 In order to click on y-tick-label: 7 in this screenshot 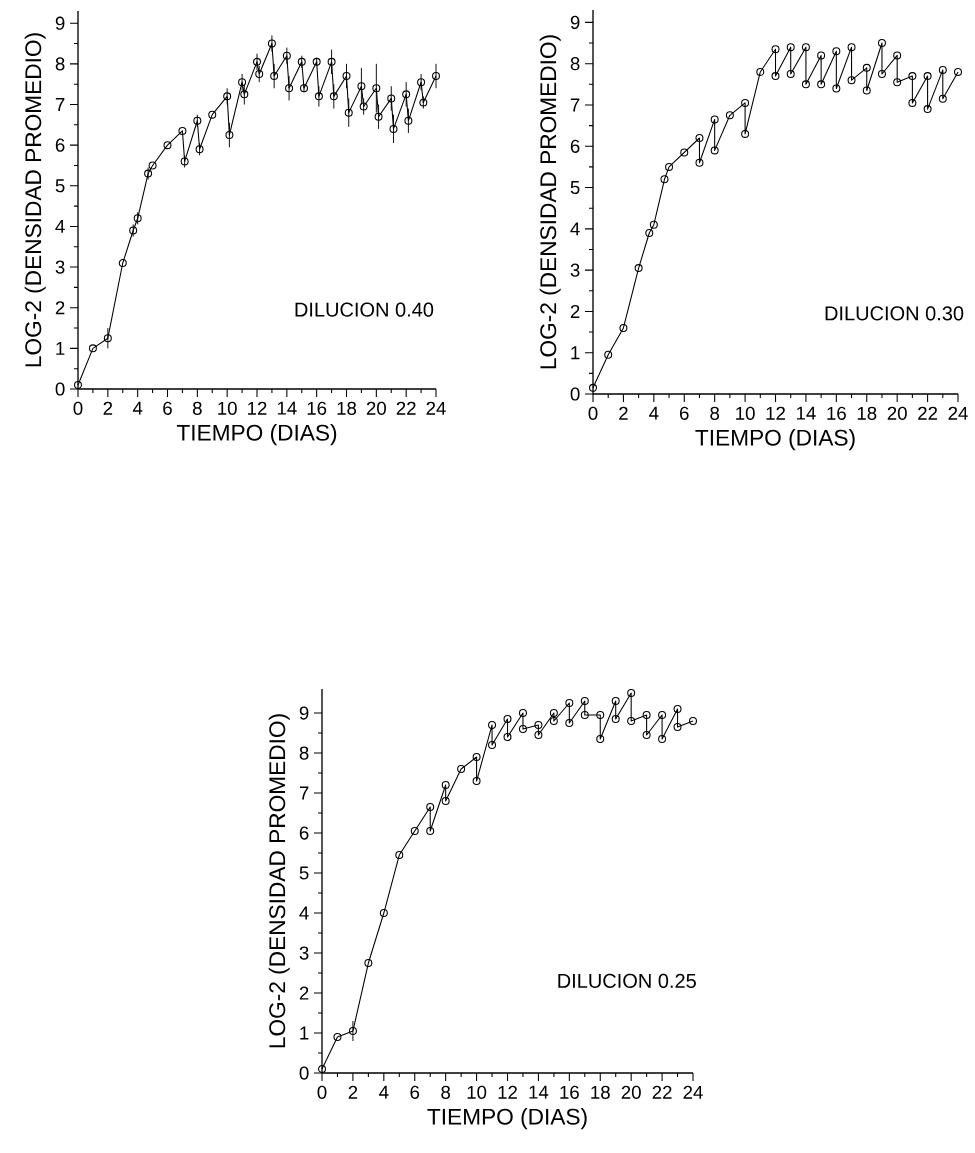, I will do `click(575, 105)`.